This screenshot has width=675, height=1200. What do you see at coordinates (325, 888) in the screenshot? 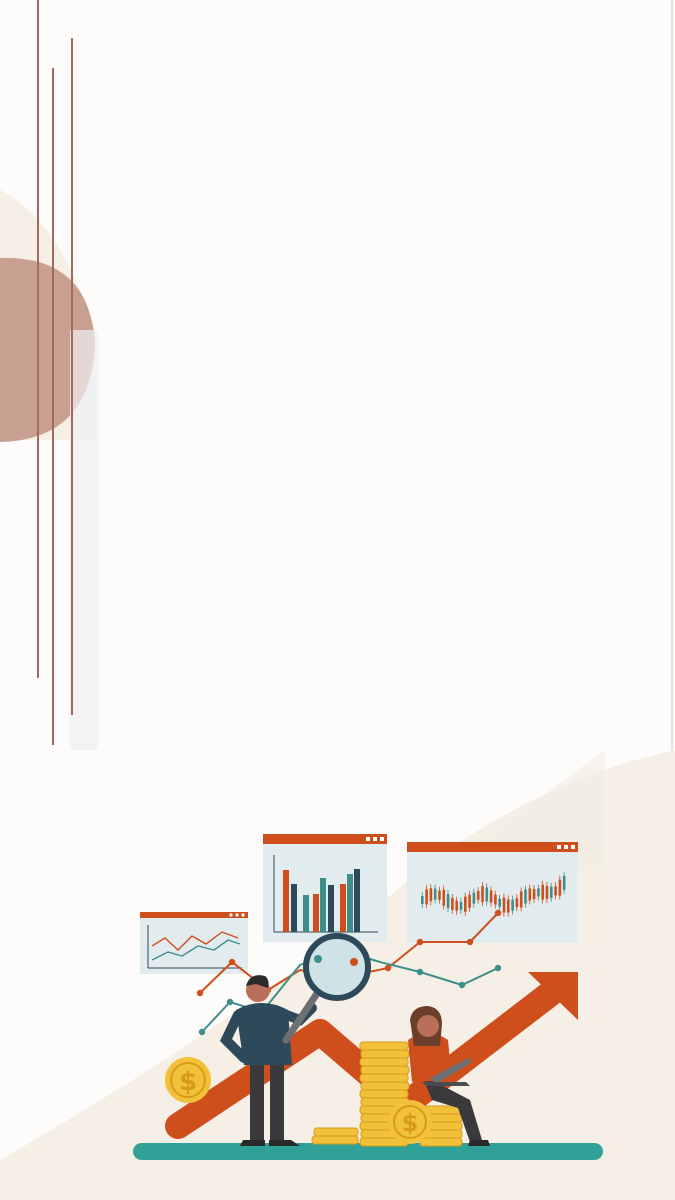
I see `bar-chart-panel` at bounding box center [325, 888].